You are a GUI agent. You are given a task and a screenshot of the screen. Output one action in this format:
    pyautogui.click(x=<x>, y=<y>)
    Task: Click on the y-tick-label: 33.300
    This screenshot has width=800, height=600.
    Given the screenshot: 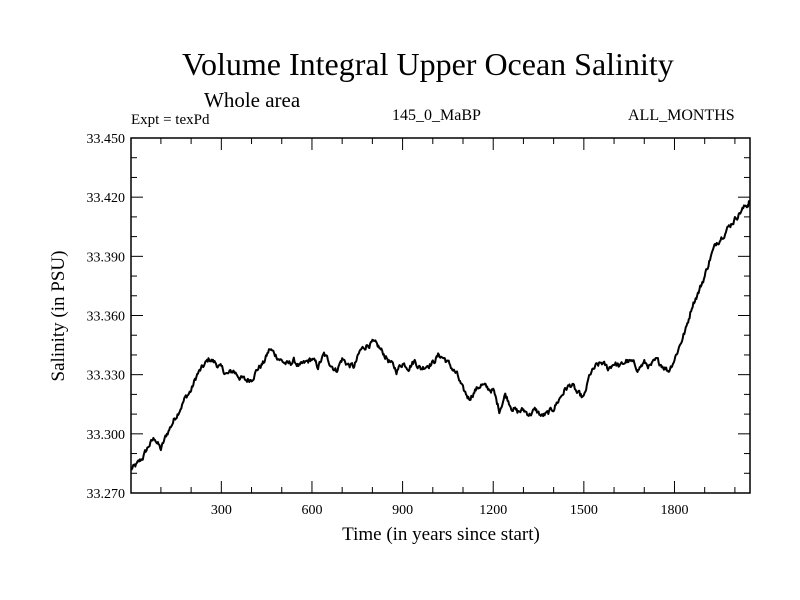 What is the action you would take?
    pyautogui.click(x=106, y=435)
    